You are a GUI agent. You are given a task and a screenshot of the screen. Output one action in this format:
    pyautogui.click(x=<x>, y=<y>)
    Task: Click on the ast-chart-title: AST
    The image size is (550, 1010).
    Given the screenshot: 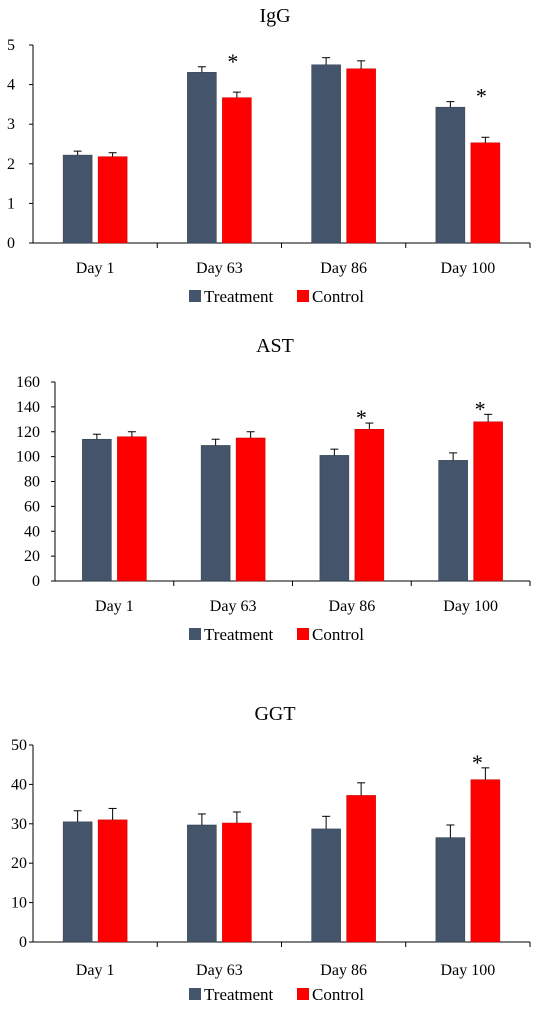 What is the action you would take?
    pyautogui.click(x=275, y=346)
    